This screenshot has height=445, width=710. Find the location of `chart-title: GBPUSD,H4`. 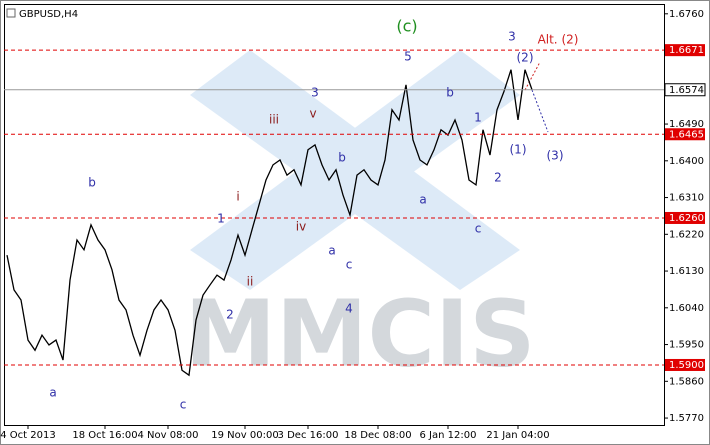

chart-title: GBPUSD,H4 is located at coordinates (48, 14).